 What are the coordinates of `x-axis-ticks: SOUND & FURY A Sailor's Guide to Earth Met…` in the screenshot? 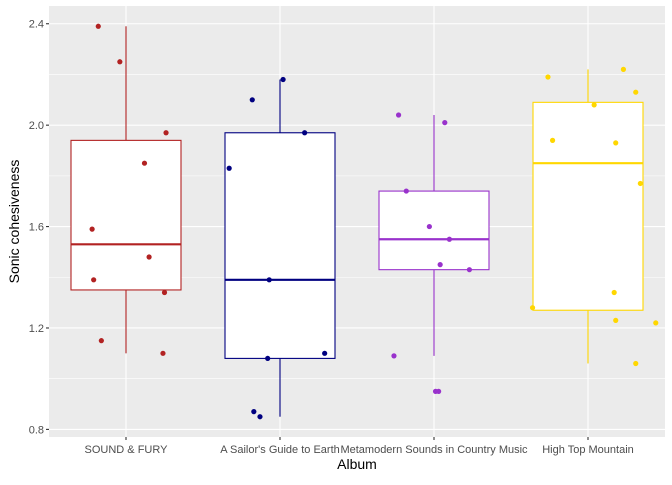 It's located at (359, 446).